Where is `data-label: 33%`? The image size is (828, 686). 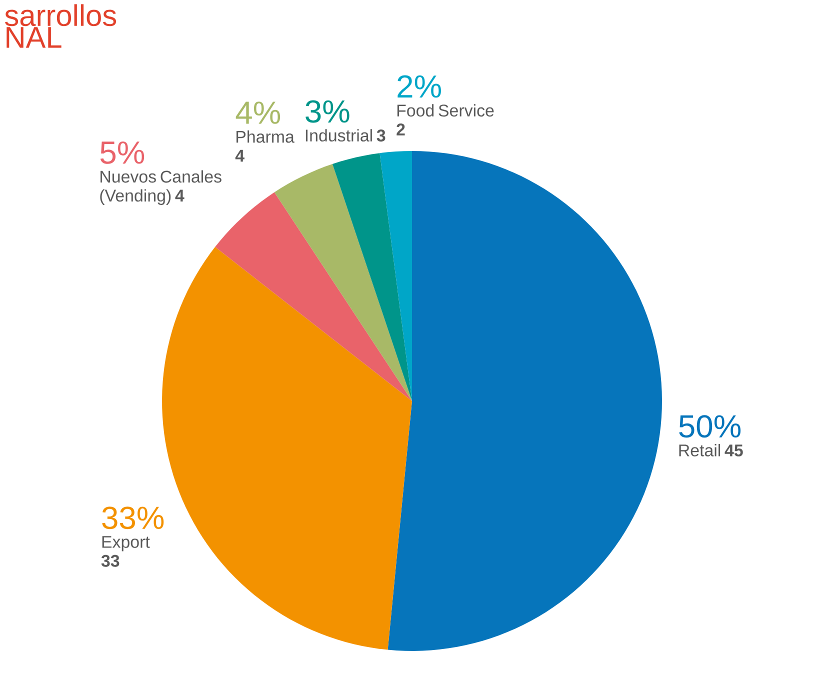
data-label: 33% is located at coordinates (133, 518).